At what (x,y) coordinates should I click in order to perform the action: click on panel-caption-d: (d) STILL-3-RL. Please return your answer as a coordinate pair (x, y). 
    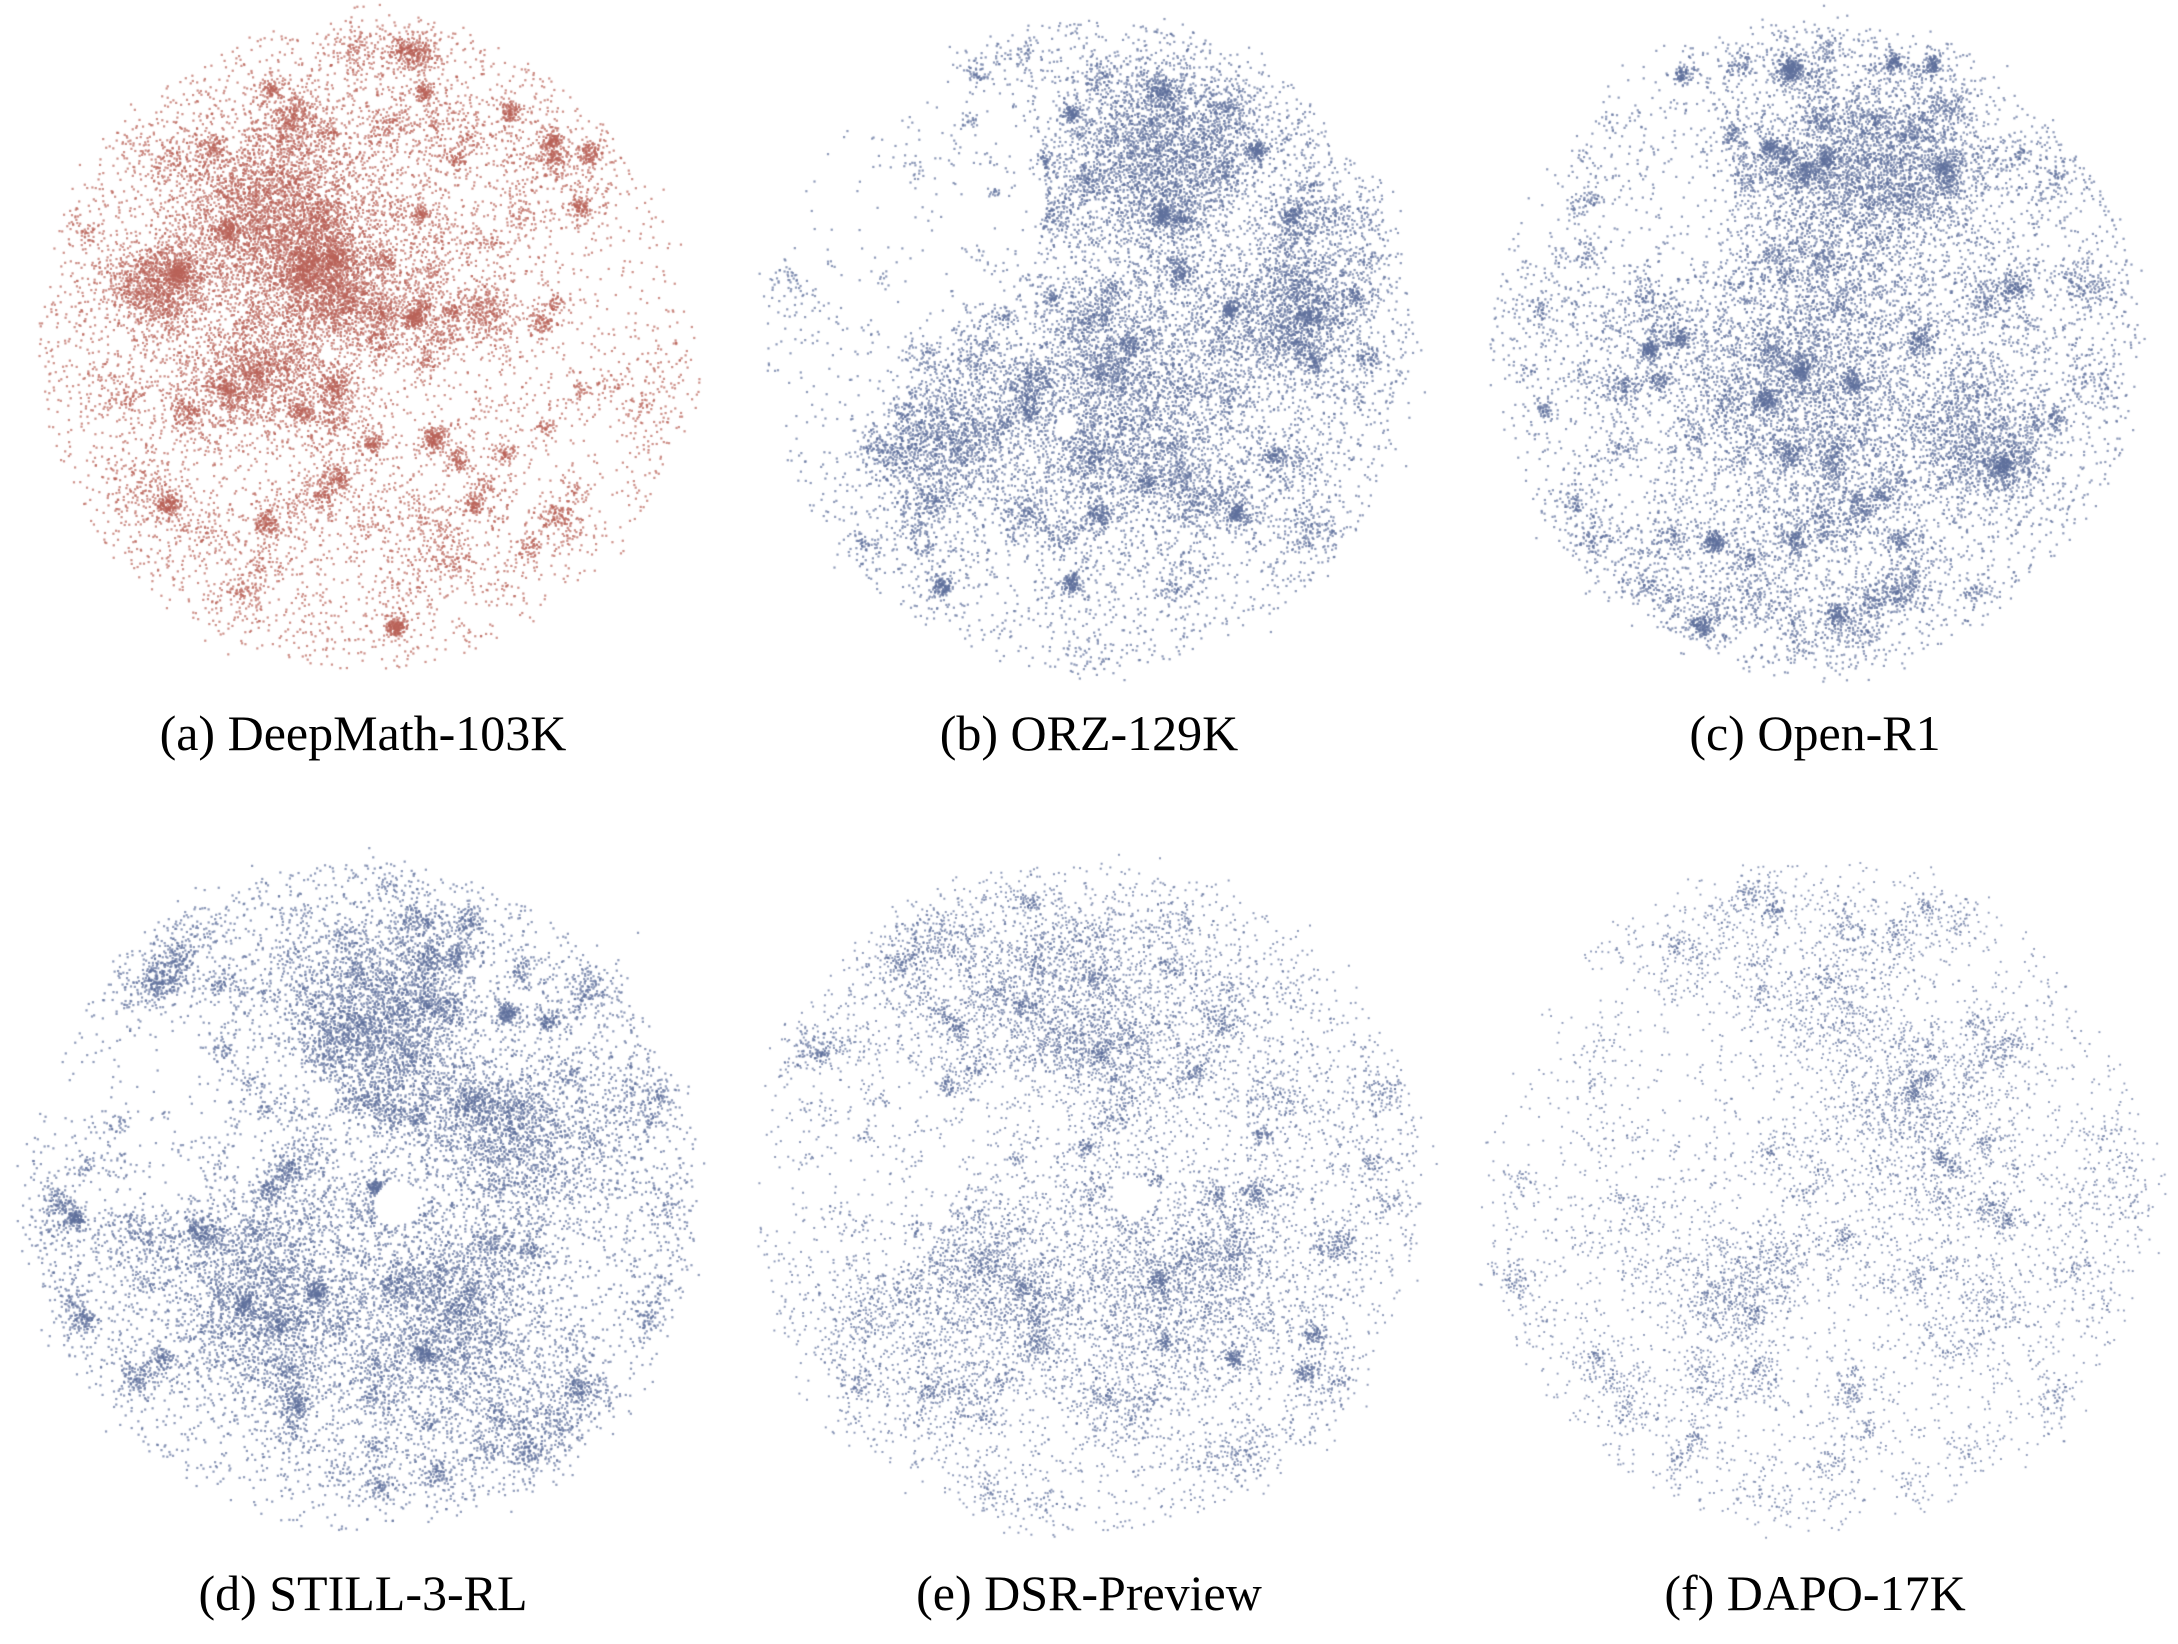
    Looking at the image, I should click on (363, 1593).